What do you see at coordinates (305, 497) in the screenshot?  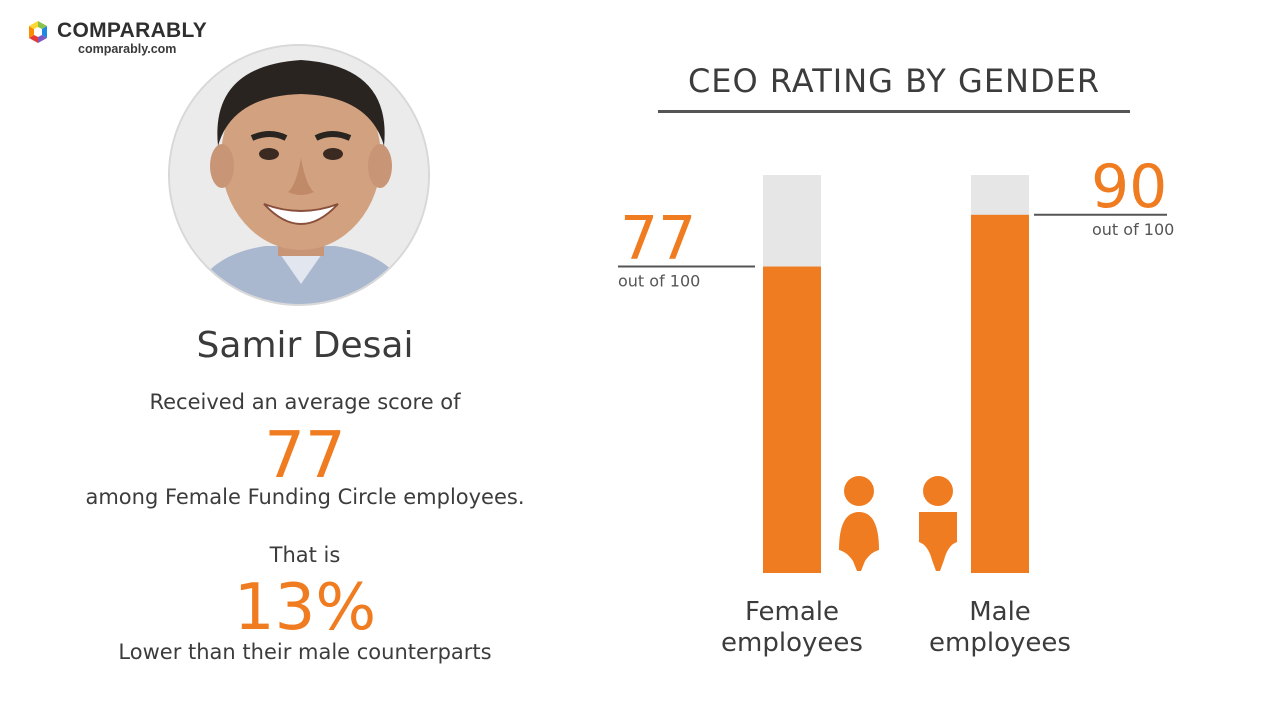 I see `score-context-text: among Female Funding Circle employees.` at bounding box center [305, 497].